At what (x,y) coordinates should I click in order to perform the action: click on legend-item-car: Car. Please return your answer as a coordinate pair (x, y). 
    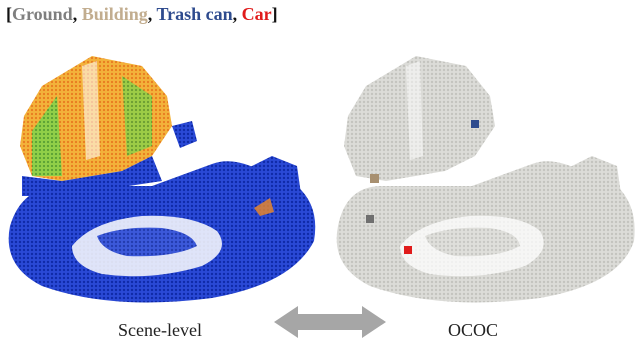
    Looking at the image, I should click on (257, 14).